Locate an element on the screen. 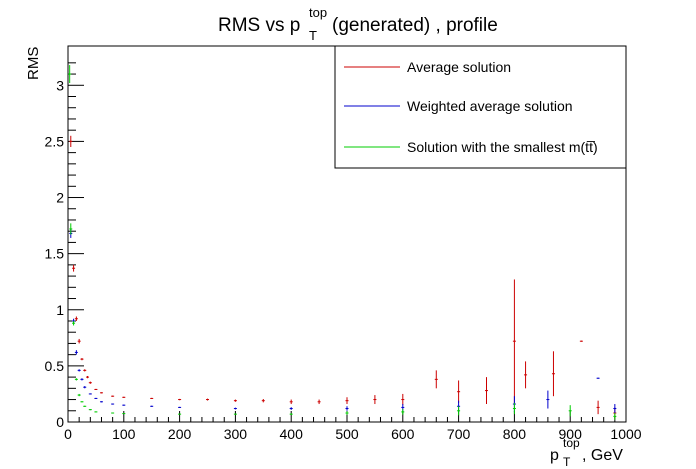  legend-label-weighted: Weighted average solution is located at coordinates (490, 106).